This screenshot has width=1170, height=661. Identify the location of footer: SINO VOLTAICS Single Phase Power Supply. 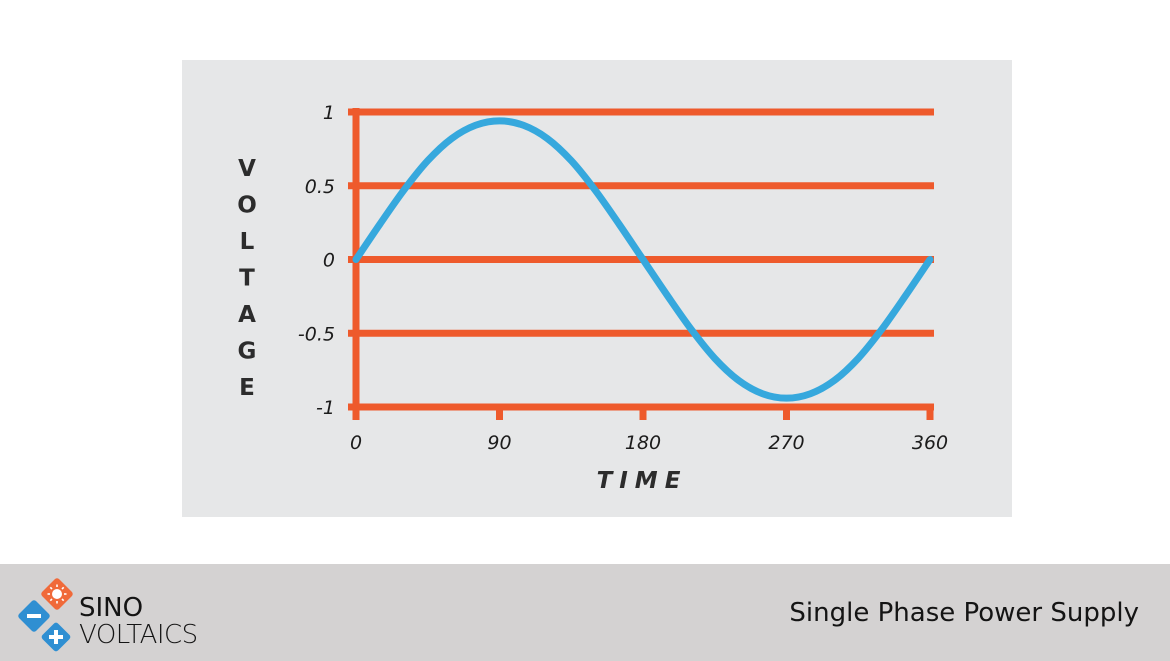
(585, 612).